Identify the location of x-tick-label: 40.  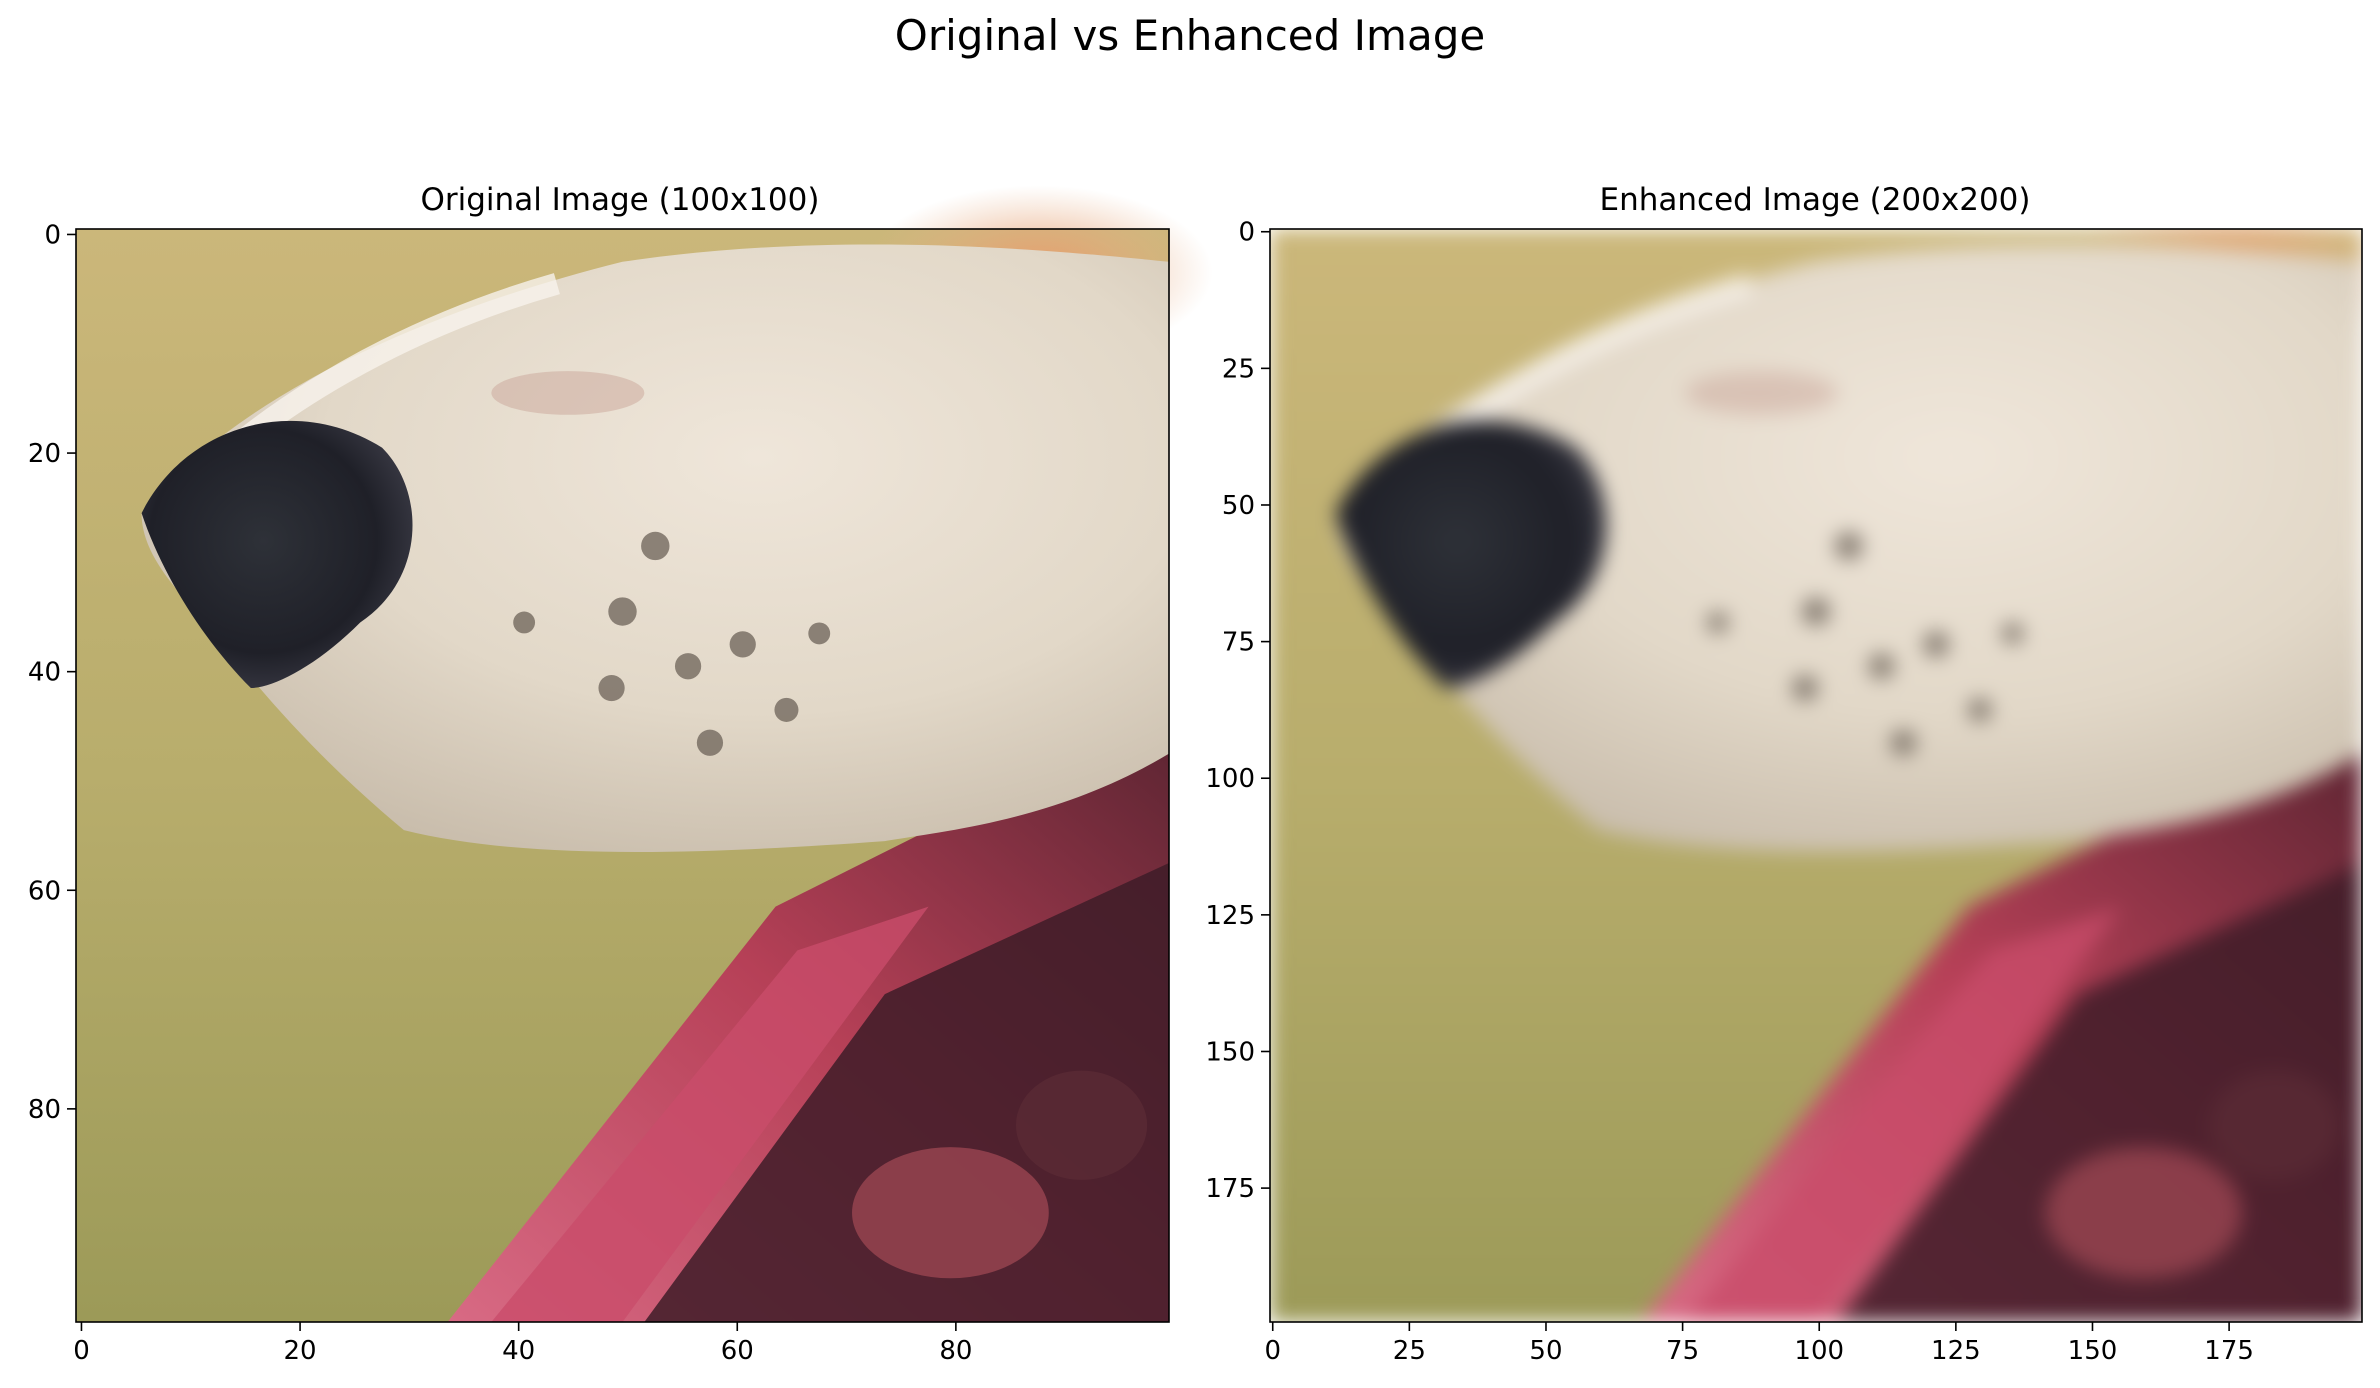
(518, 1351).